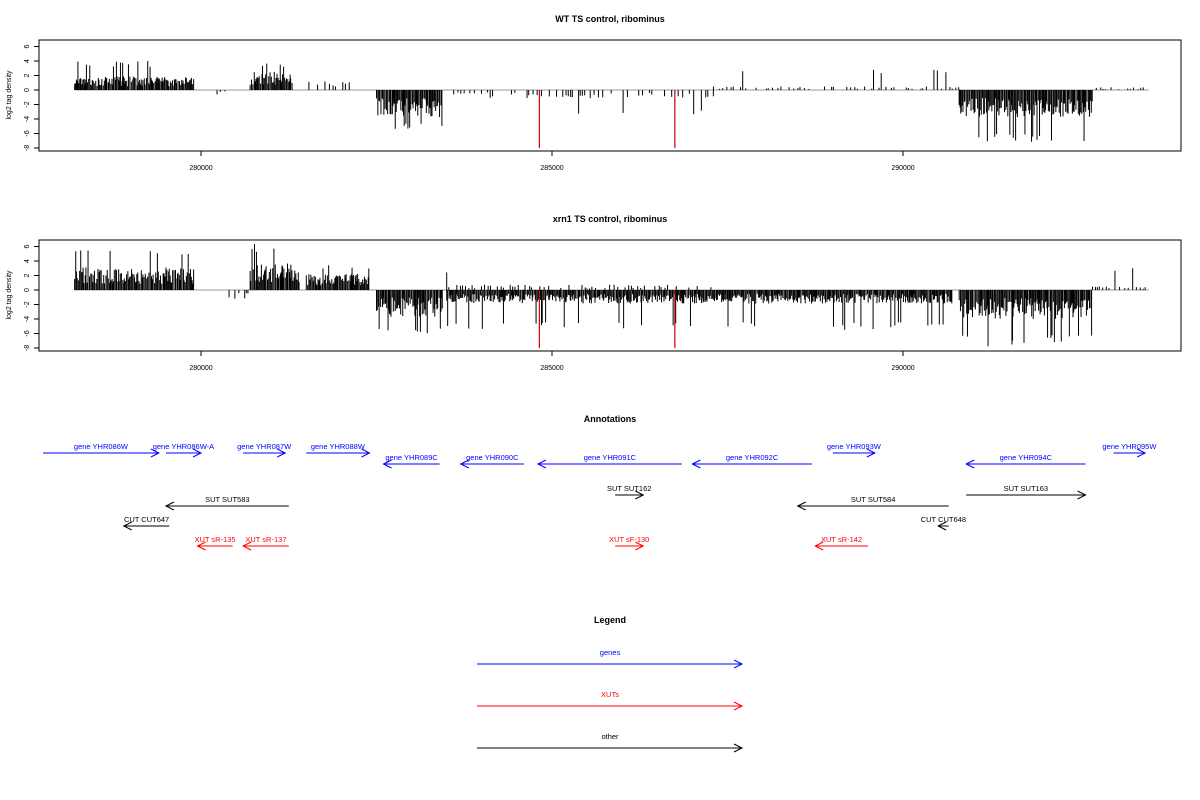 The height and width of the screenshot is (800, 1200). Describe the element at coordinates (629, 539) in the screenshot. I see `feature-label: XUT sF-130` at that location.